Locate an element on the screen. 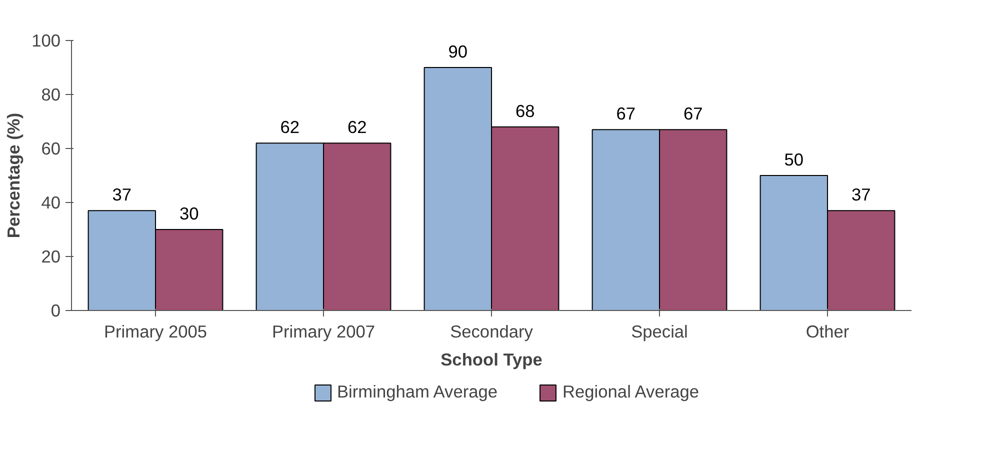  data-label: 90 is located at coordinates (458, 52).